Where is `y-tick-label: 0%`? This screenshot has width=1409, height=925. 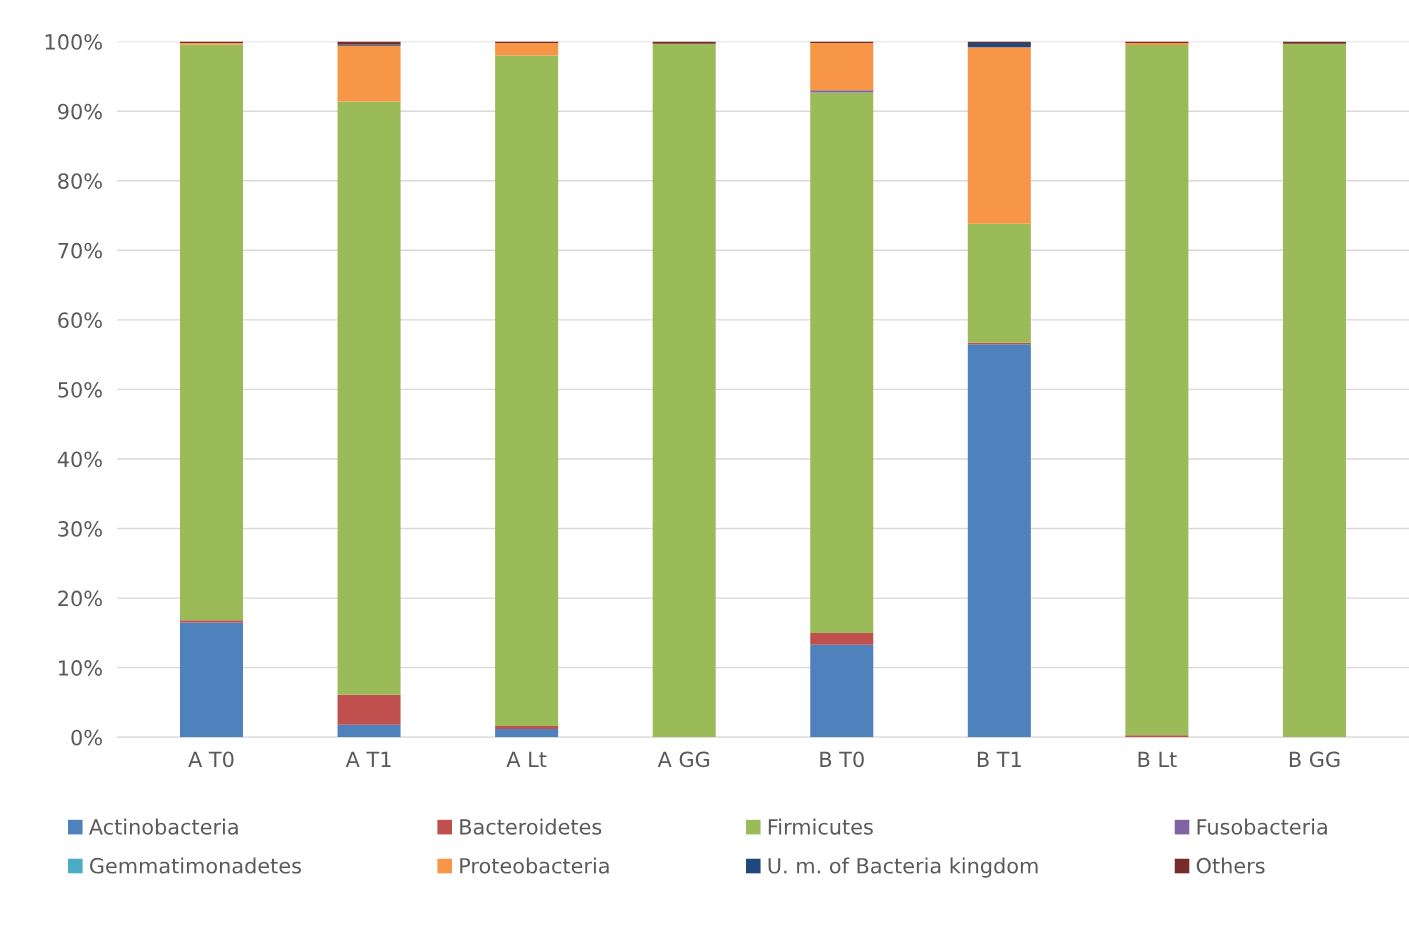
y-tick-label: 0% is located at coordinates (86, 737).